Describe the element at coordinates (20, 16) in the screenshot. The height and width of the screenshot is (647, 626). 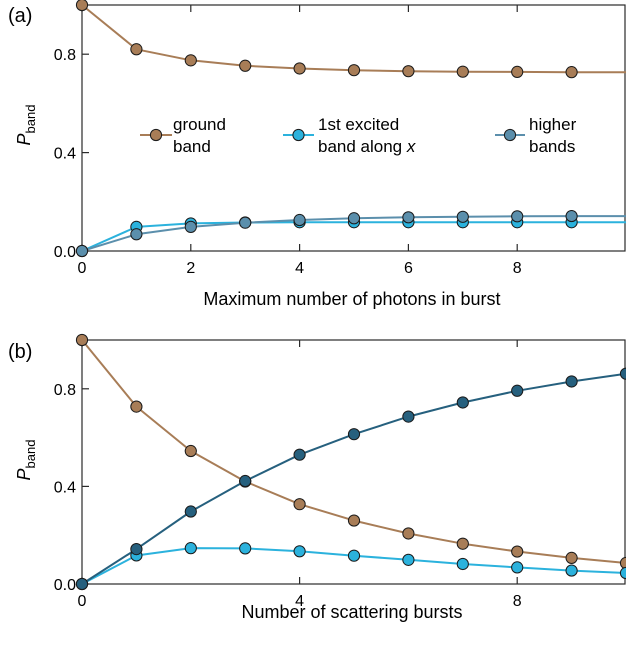
I see `panel-label-a: (a)` at that location.